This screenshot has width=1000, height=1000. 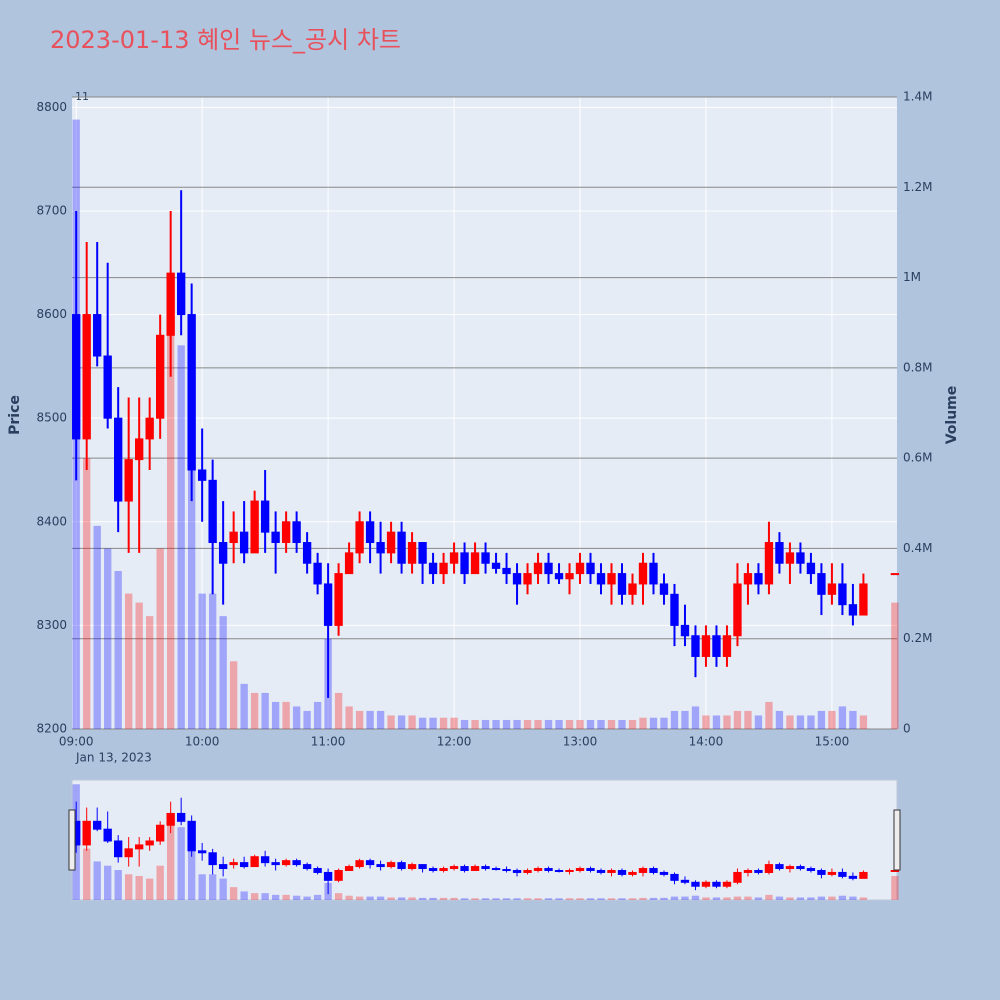 What do you see at coordinates (917, 548) in the screenshot?
I see `y2-tick-label: 0.4M` at bounding box center [917, 548].